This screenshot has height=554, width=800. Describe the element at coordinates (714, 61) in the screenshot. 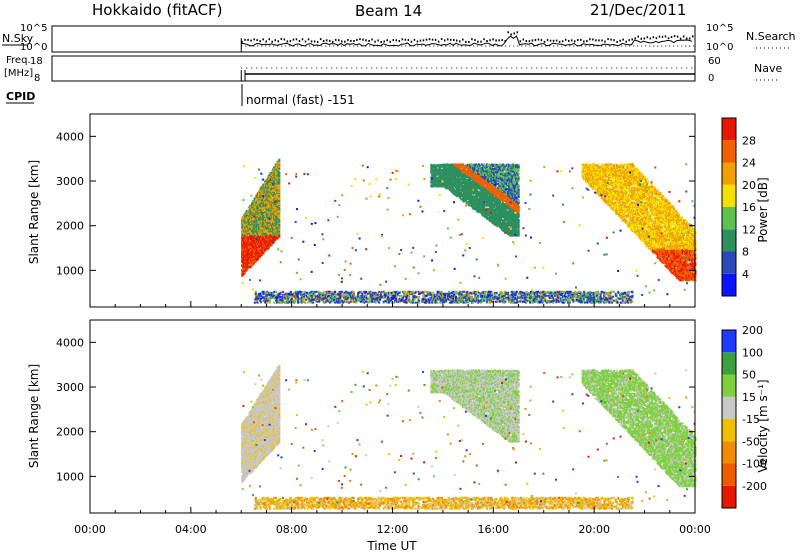

I see `nave-tick-top: 60` at that location.